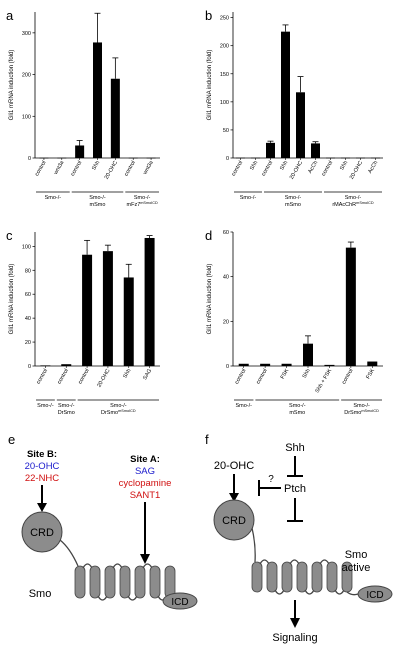 The image size is (400, 647). I want to click on panel-label-b: b, so click(208, 15).